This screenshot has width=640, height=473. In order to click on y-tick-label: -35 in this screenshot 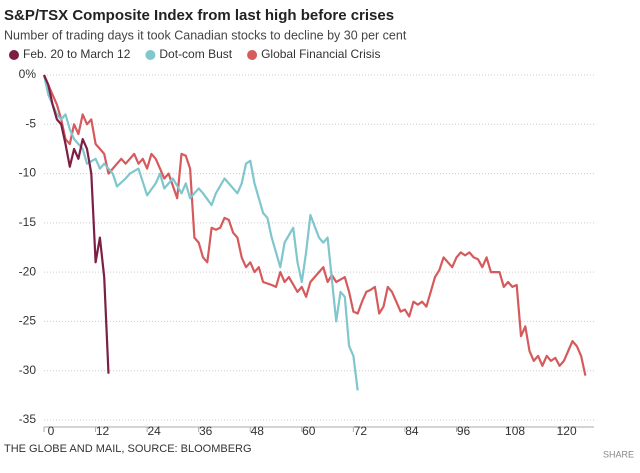, I will do `click(28, 419)`.